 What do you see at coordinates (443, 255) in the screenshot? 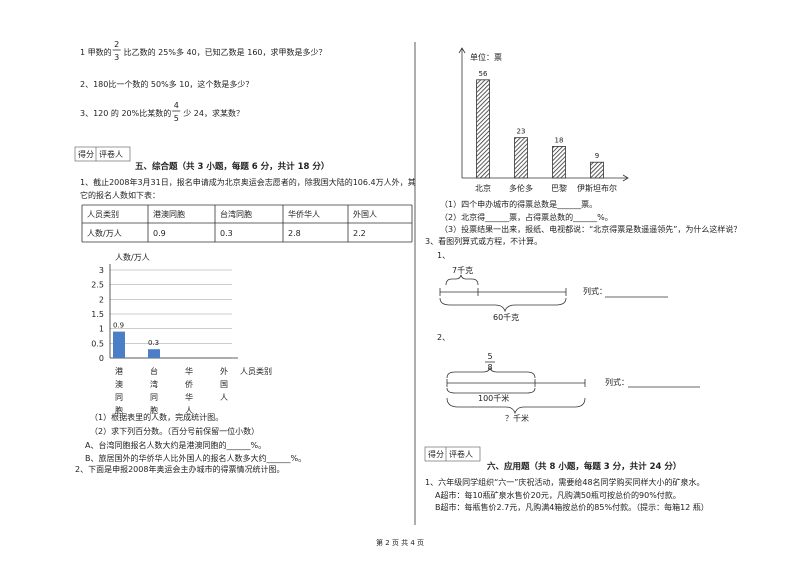
I see `item-number: 1、` at bounding box center [443, 255].